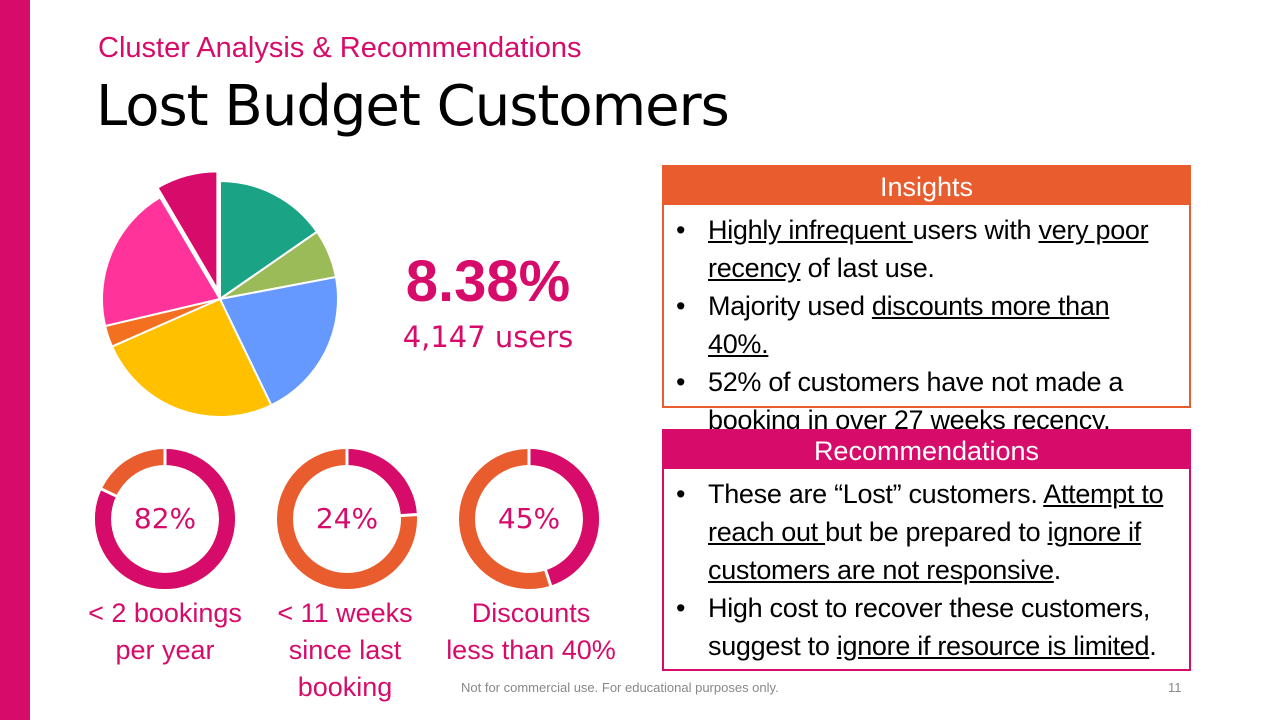 Image resolution: width=1280 pixels, height=720 pixels. I want to click on bullet-text: ignore if resource is limited, so click(993, 646).